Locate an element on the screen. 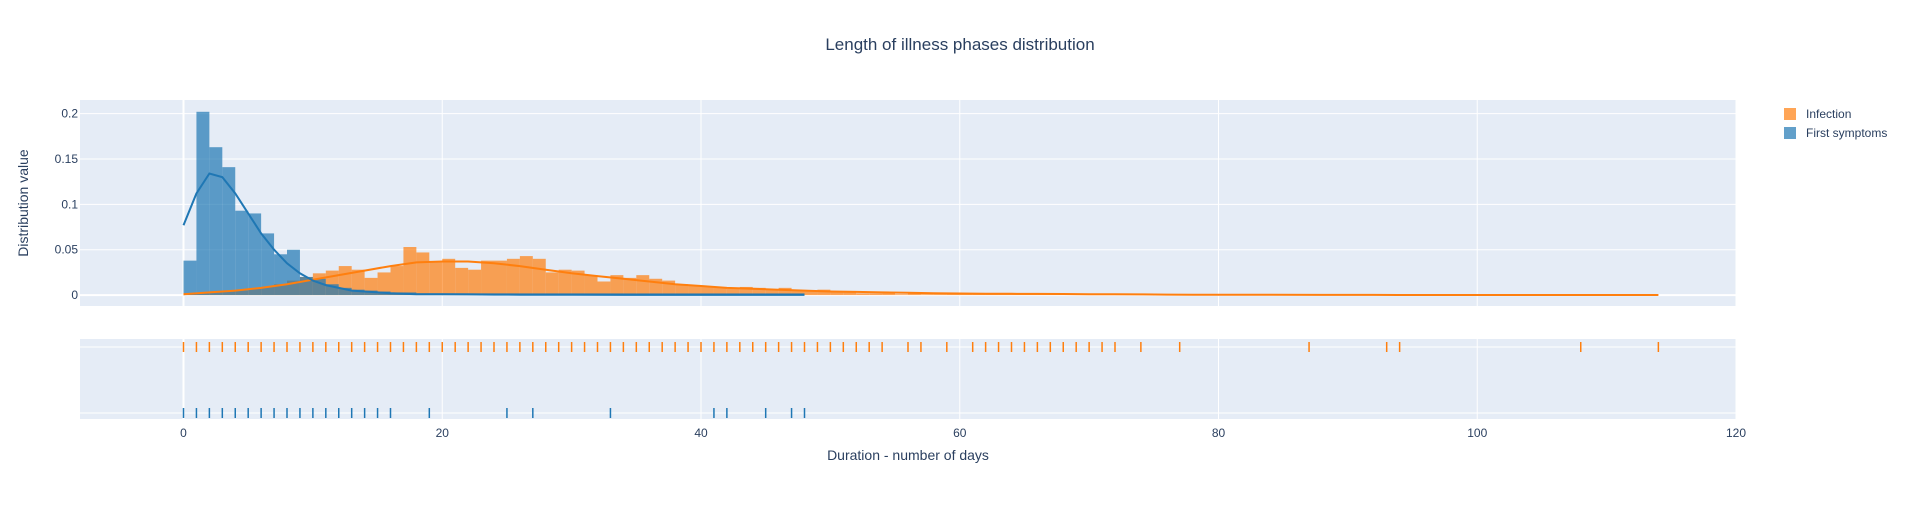 This screenshot has width=1920, height=505. legend-swatch-first-symptoms is located at coordinates (1790, 133).